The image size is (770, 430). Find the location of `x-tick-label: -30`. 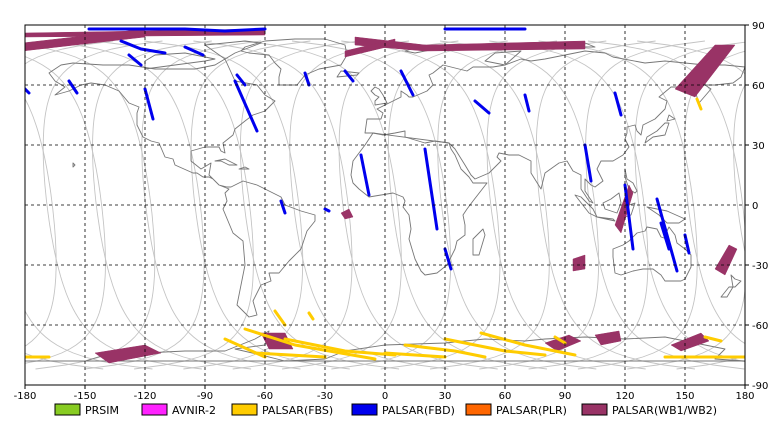

x-tick-label: -30 is located at coordinates (325, 396).